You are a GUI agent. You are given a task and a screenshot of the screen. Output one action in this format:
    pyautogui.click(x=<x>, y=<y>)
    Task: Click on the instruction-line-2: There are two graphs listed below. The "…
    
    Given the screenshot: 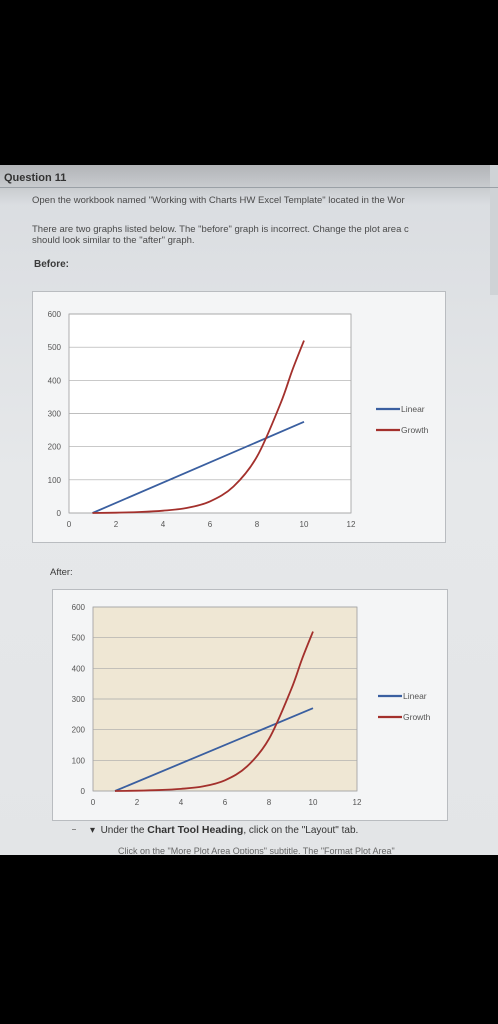 What is the action you would take?
    pyautogui.click(x=220, y=229)
    